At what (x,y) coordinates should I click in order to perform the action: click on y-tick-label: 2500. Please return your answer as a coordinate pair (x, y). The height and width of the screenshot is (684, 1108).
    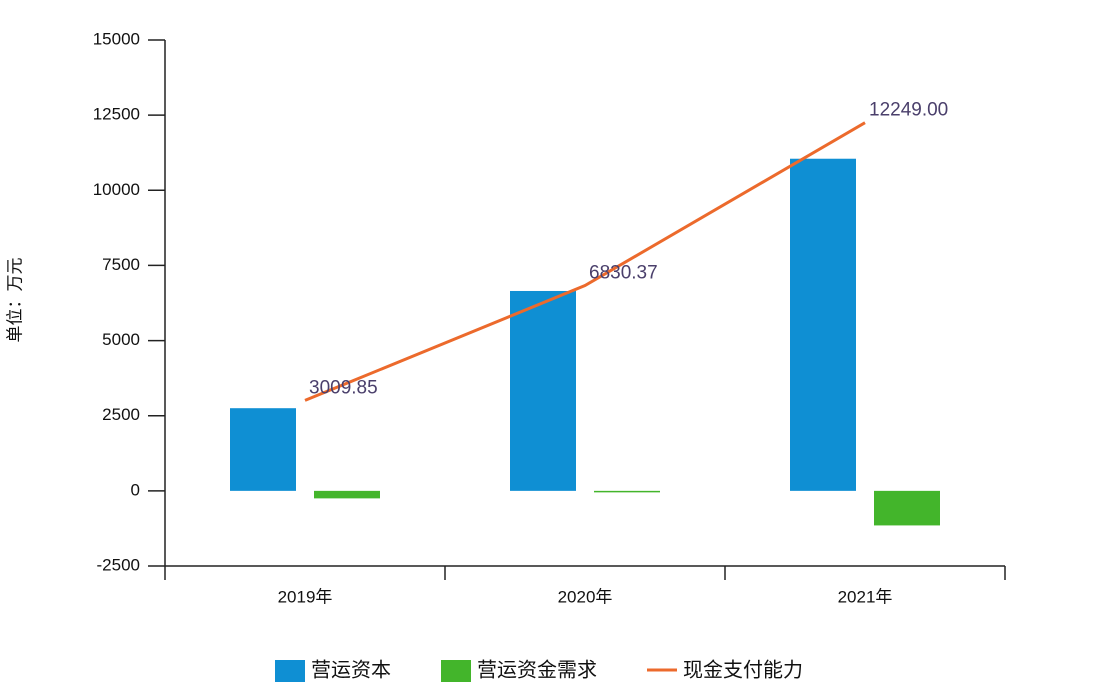
    Looking at the image, I should click on (121, 414).